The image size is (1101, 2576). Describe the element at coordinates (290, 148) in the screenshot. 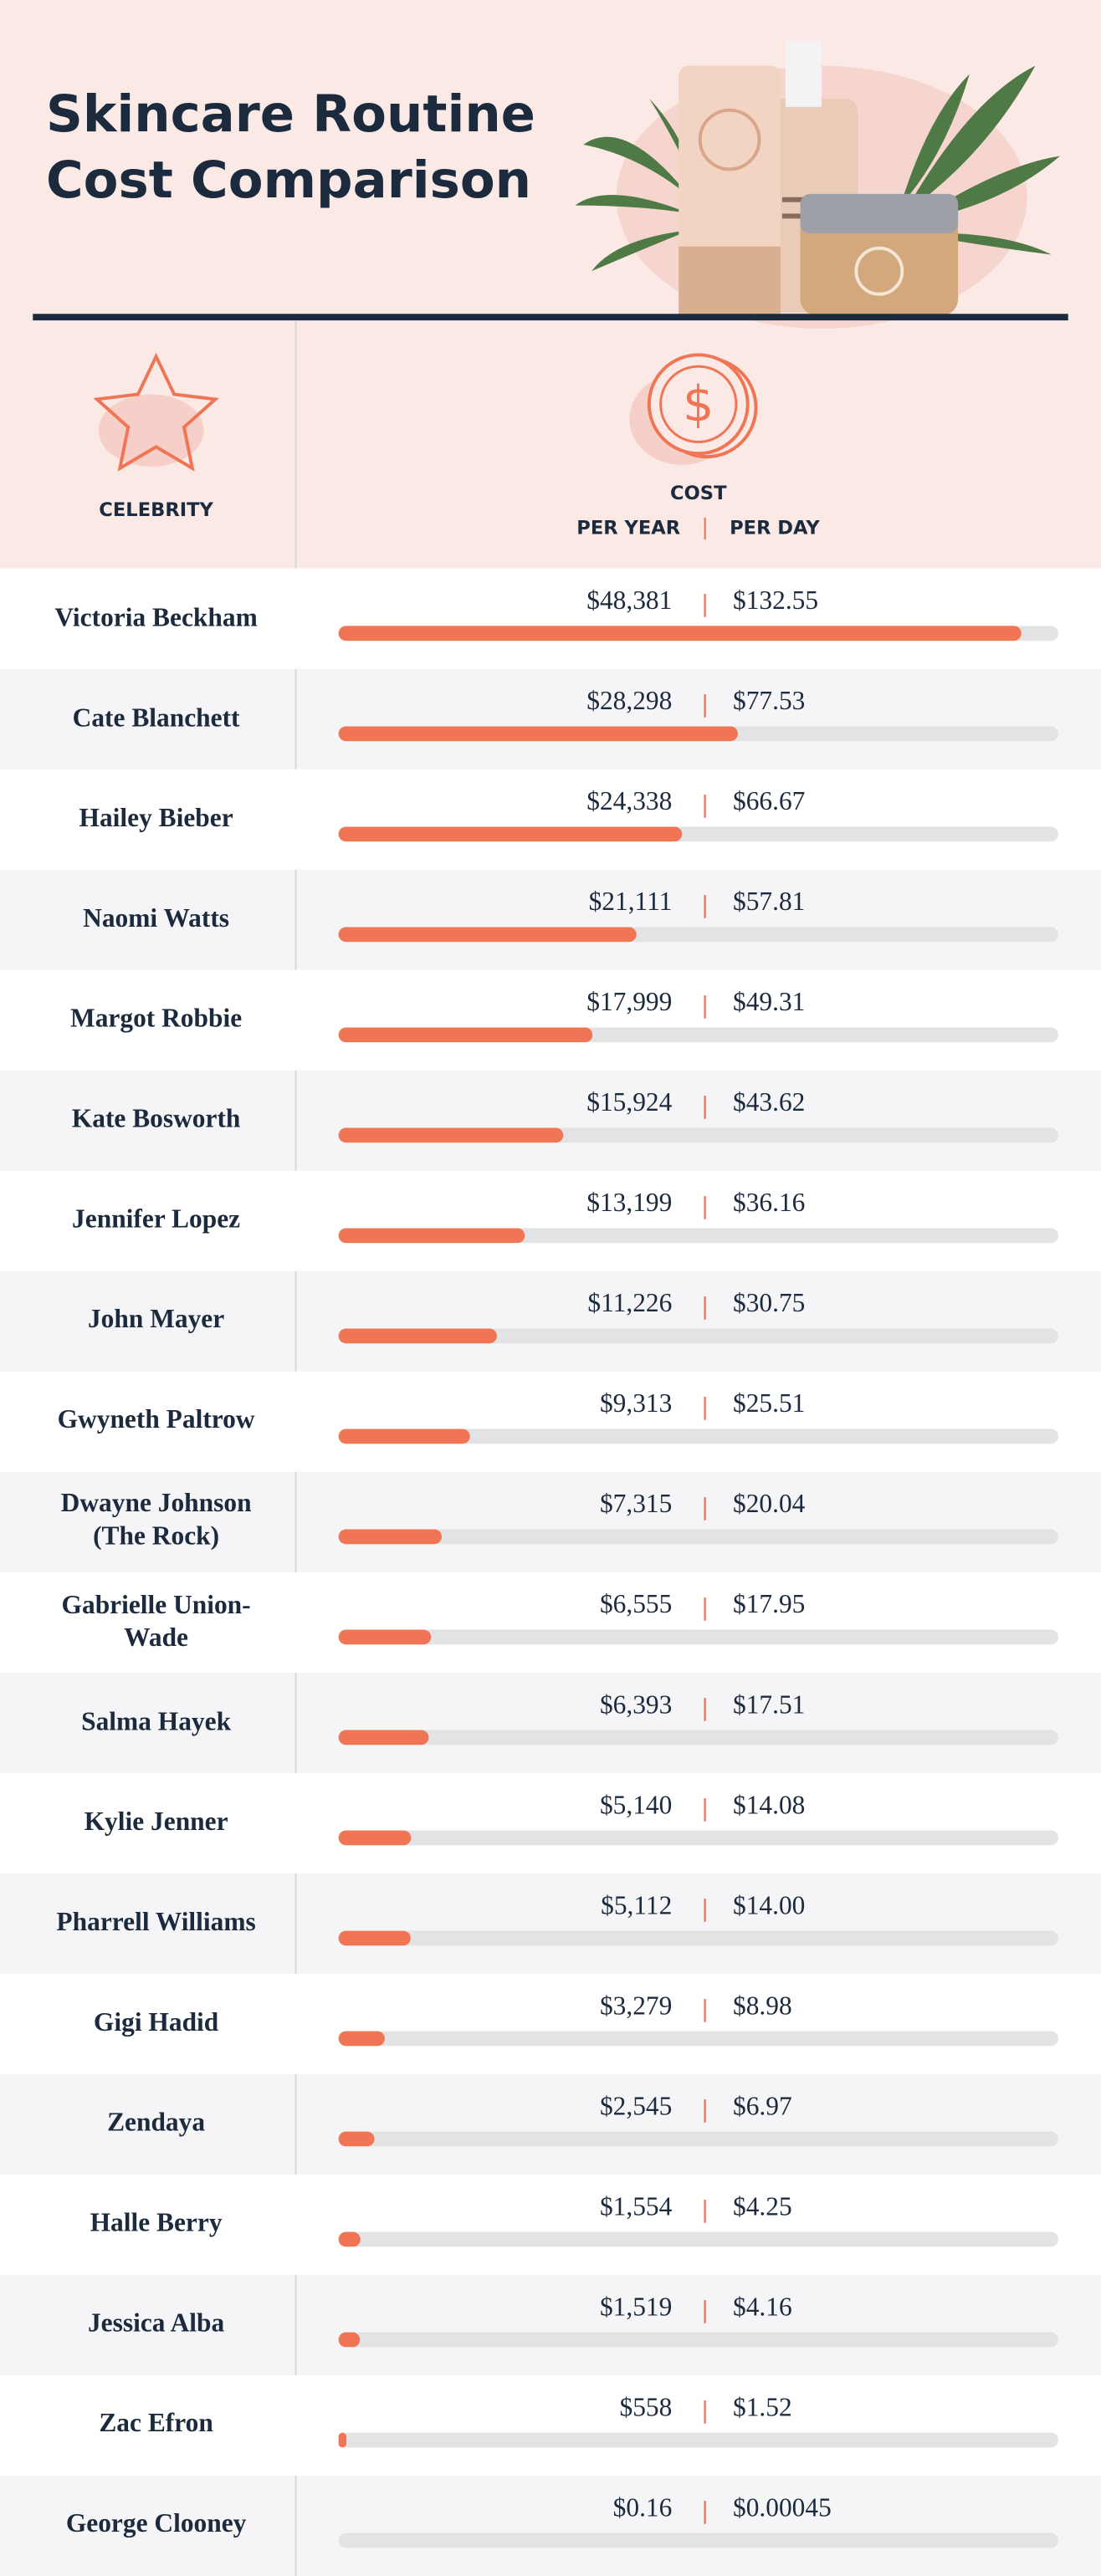

I see `chart-title: Skincare Routine Cost Comparison` at that location.